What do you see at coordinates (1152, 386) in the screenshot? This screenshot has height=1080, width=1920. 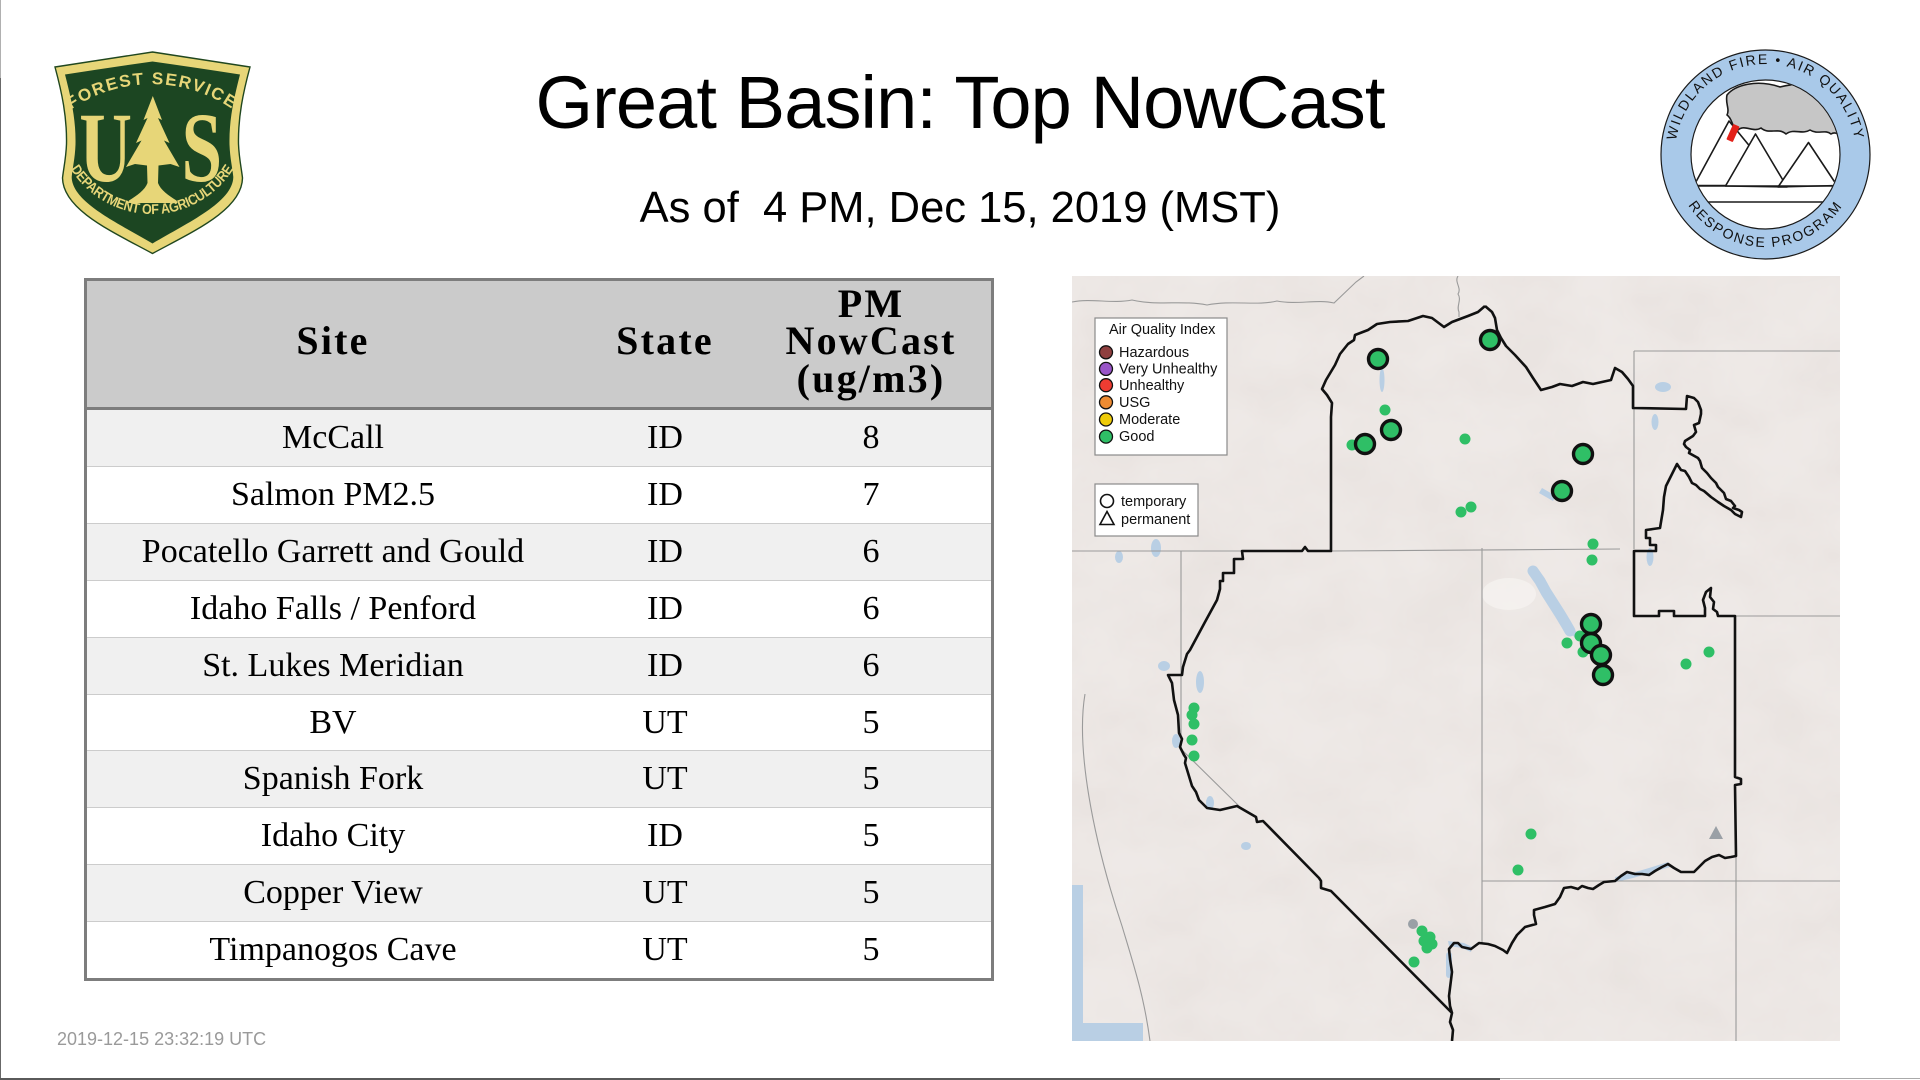 I see `svg-text: Unhealthy` at bounding box center [1152, 386].